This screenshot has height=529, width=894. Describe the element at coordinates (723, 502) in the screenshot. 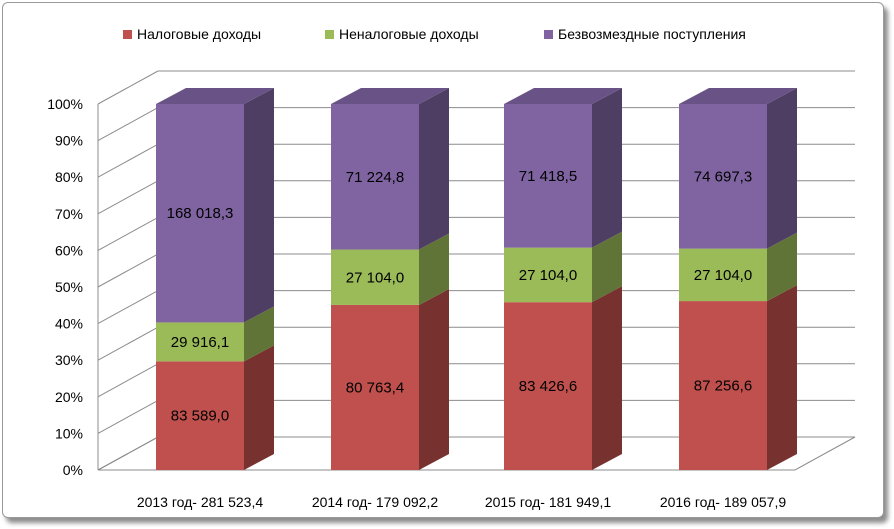

I see `x-category-label: 2016 год- 189 057,9` at that location.